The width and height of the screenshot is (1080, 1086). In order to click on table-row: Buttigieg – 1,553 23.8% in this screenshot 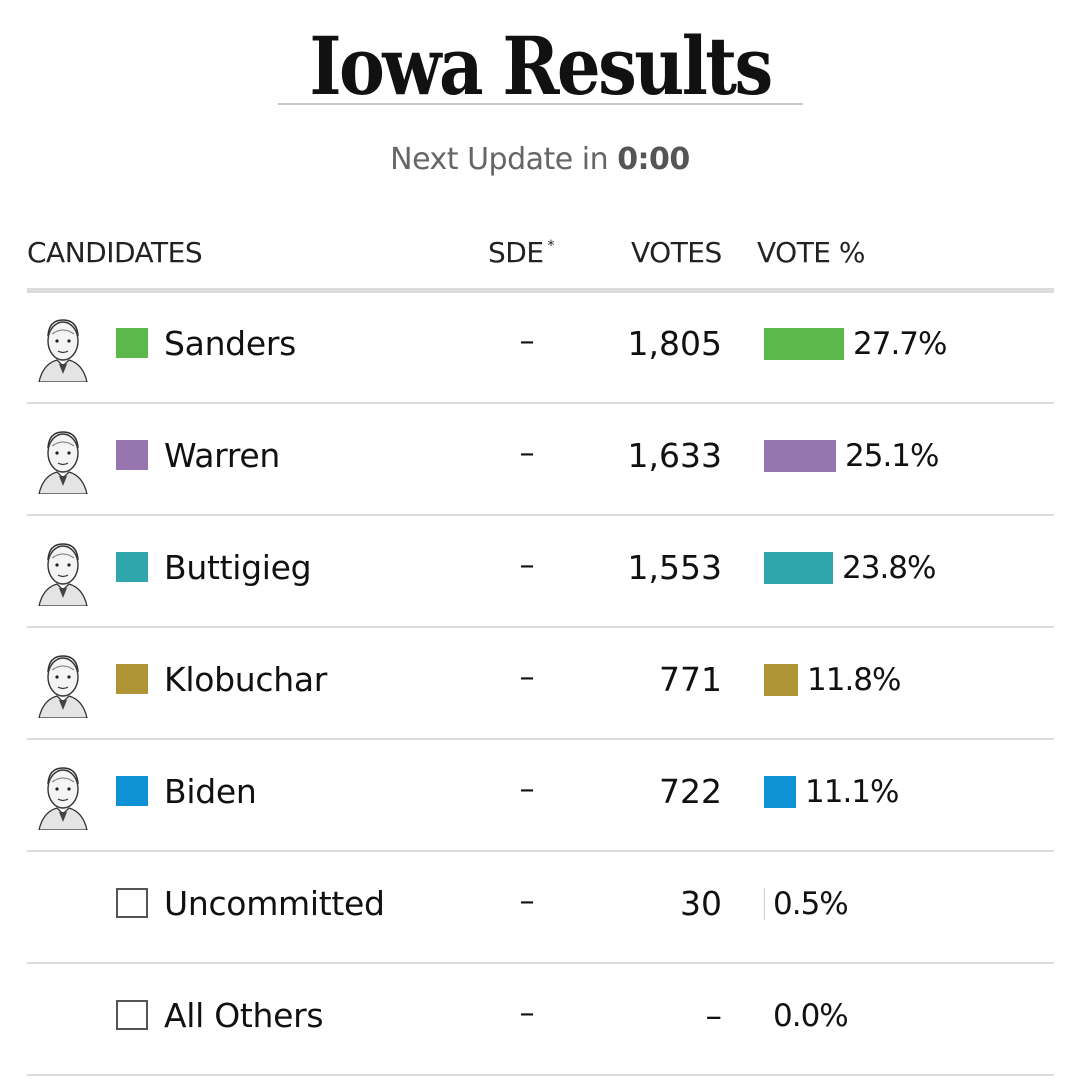, I will do `click(540, 572)`.